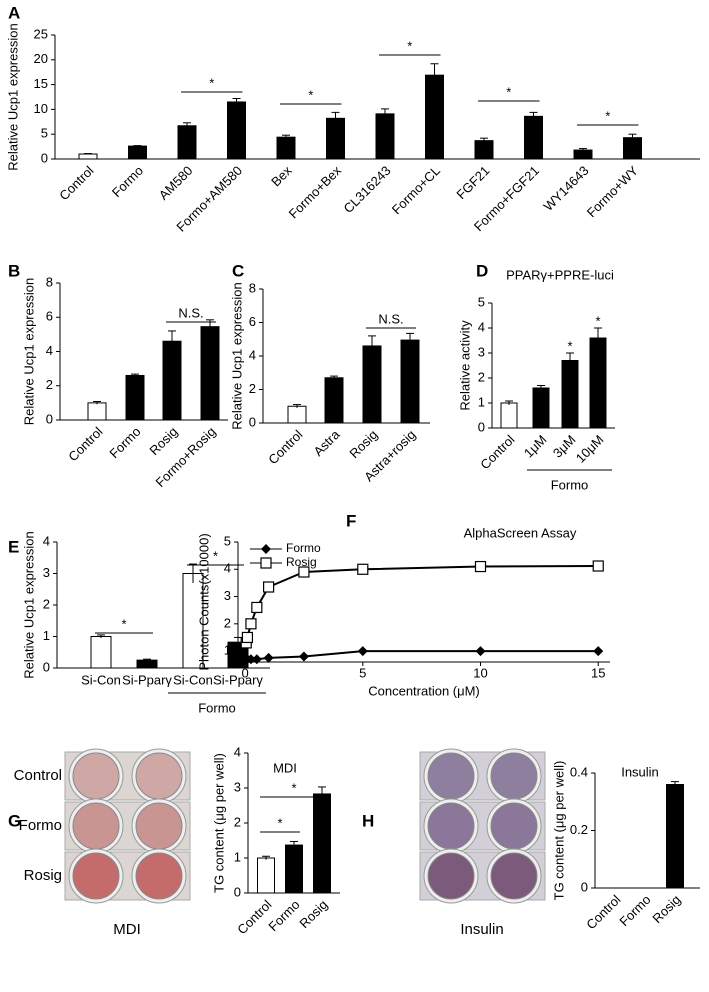 This screenshot has height=992, width=709. Describe the element at coordinates (480, 672) in the screenshot. I see `x-tick-label: 10` at that location.